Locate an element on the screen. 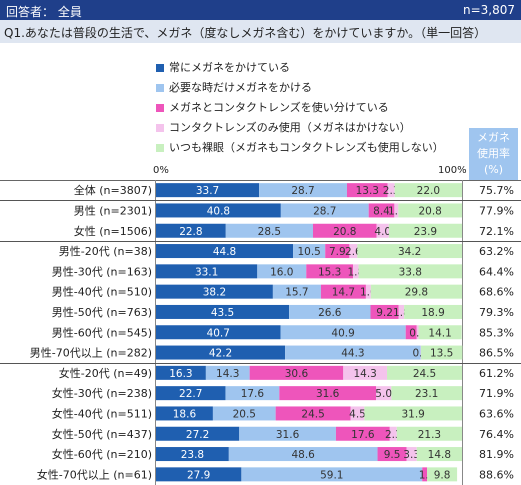 The height and width of the screenshot is (485, 521). category-label: 男性-20代 (n=38) is located at coordinates (105, 251).